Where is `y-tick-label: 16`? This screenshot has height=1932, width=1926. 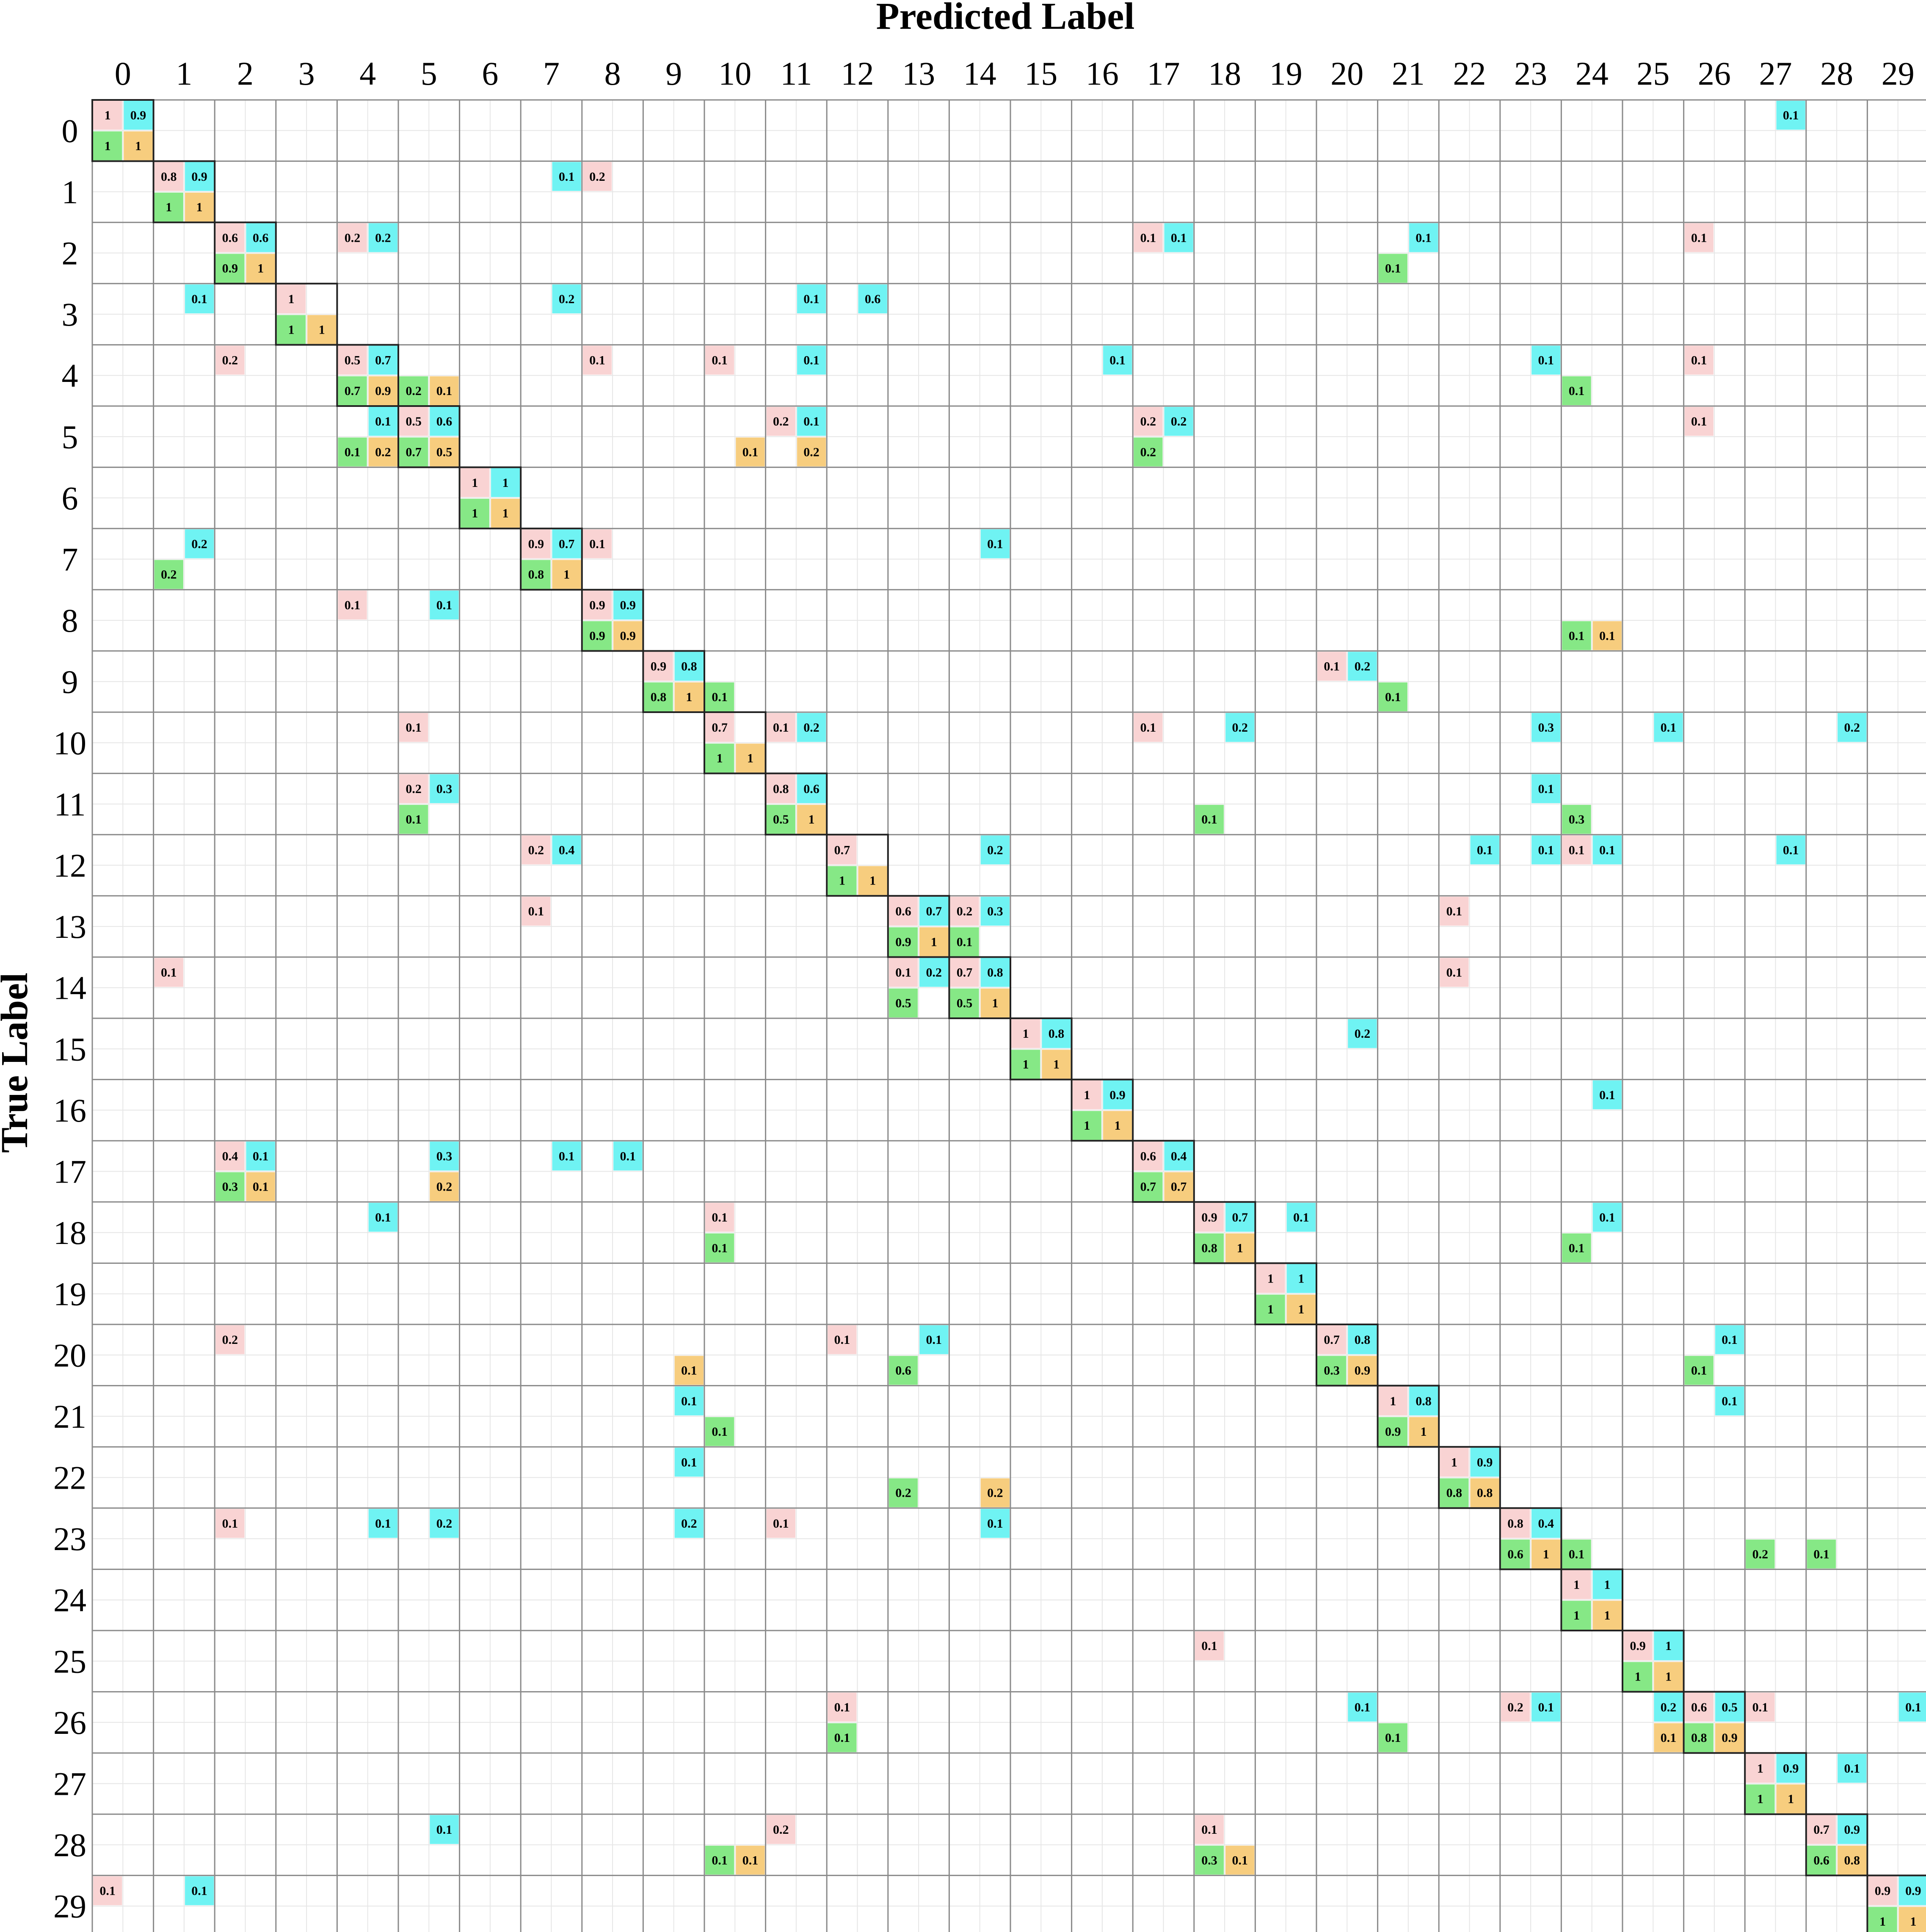 y-tick-label: 16 is located at coordinates (69, 1110).